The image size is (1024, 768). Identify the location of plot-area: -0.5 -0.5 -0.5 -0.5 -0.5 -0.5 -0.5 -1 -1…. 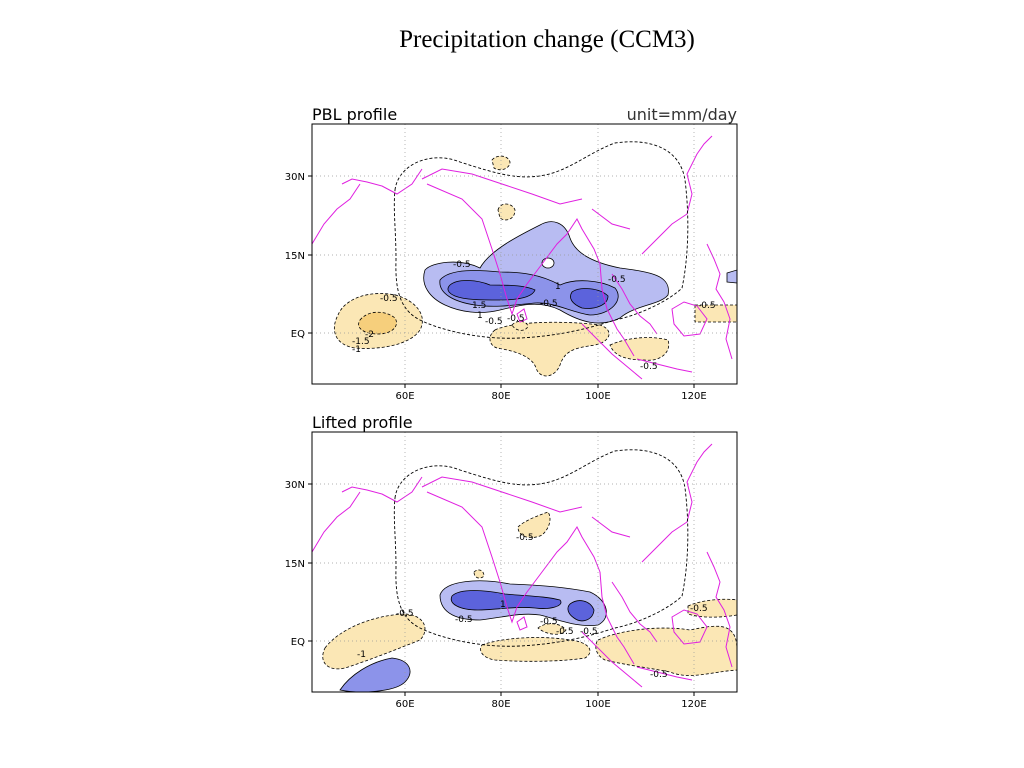
(524, 254).